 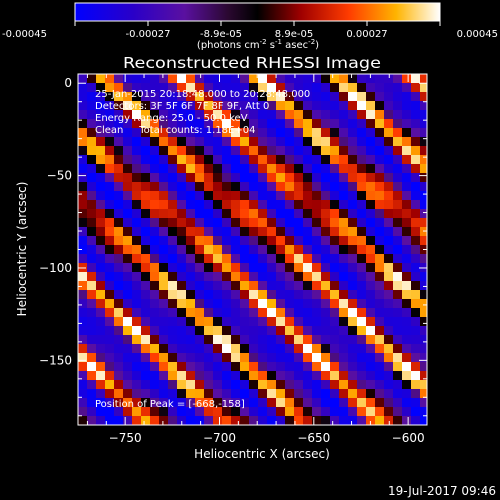 What do you see at coordinates (252, 63) in the screenshot?
I see `plot-title: Reconstructed RHESSI Image` at bounding box center [252, 63].